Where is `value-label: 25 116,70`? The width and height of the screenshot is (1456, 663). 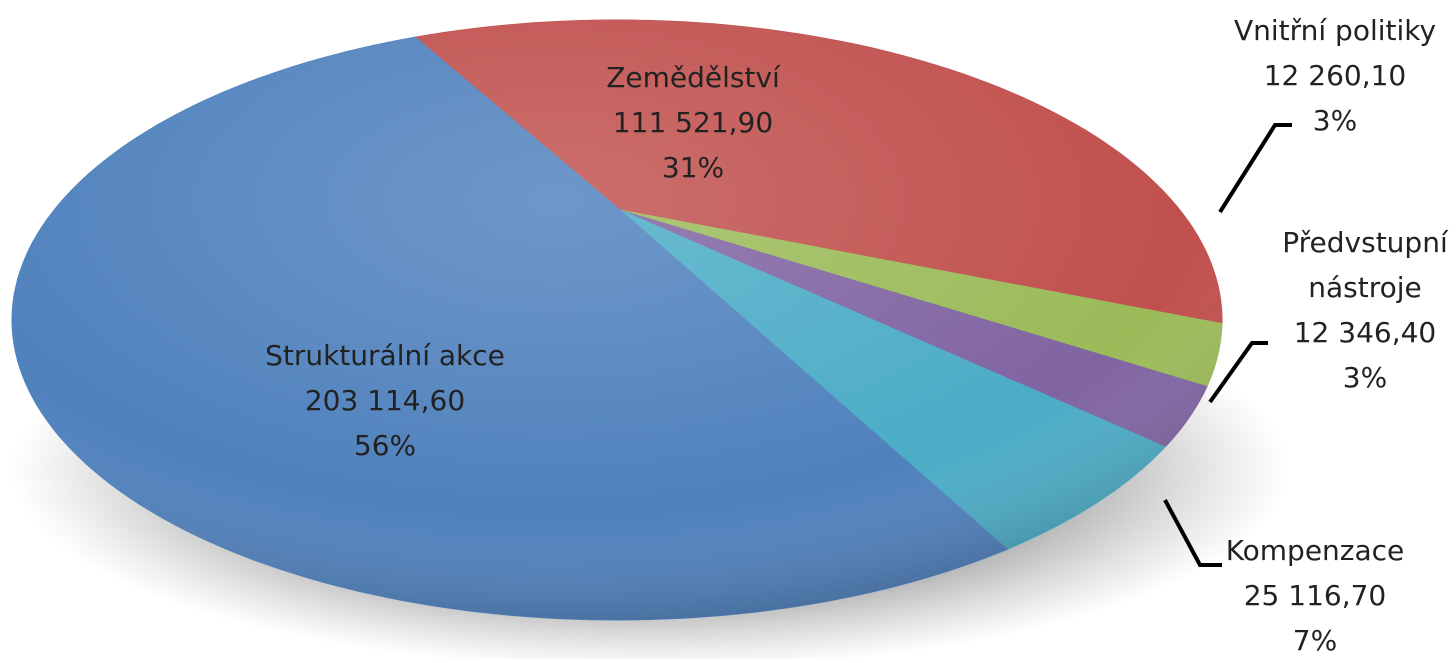 value-label: 25 116,70 is located at coordinates (1315, 595).